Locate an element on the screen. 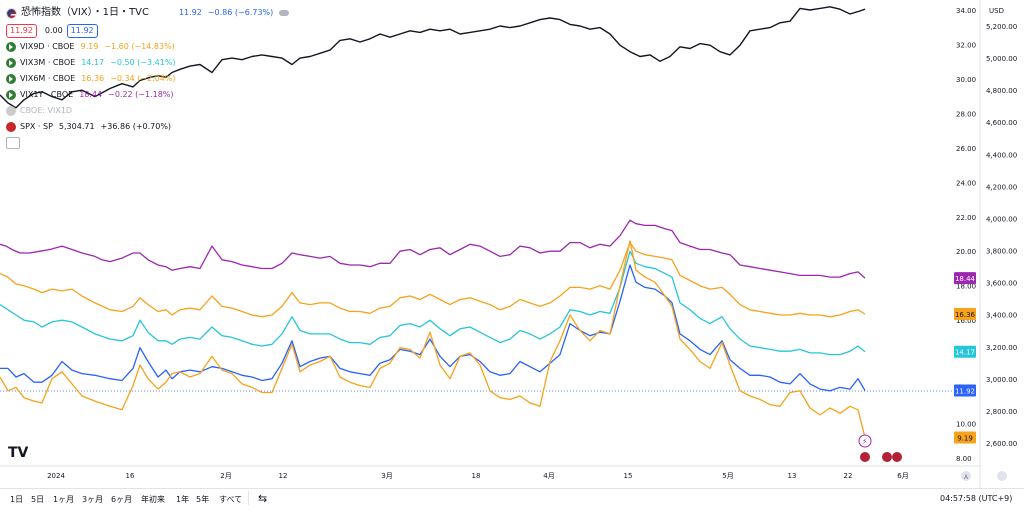  event-icons: ⚡ is located at coordinates (880, 448).